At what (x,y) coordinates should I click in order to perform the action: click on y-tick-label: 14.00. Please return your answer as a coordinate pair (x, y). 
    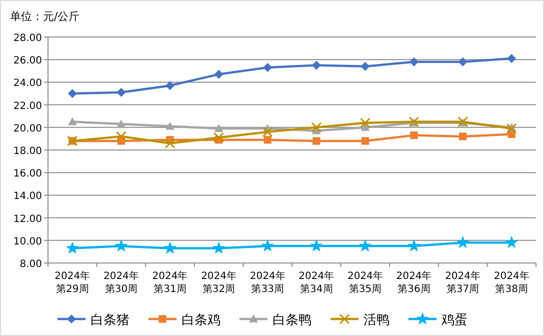
    Looking at the image, I should click on (27, 196).